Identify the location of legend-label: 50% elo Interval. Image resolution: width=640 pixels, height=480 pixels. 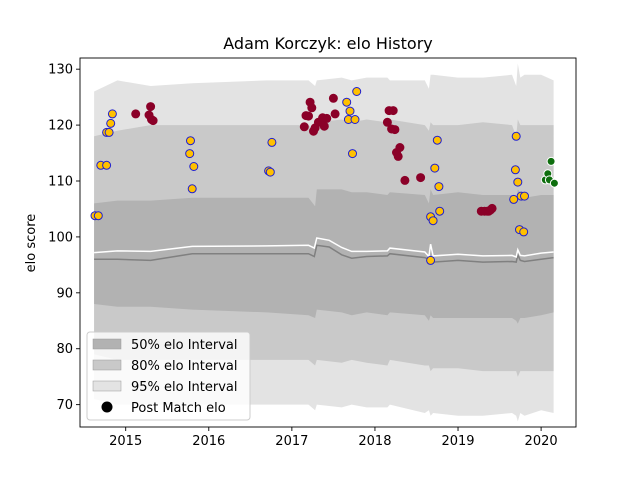
(184, 345).